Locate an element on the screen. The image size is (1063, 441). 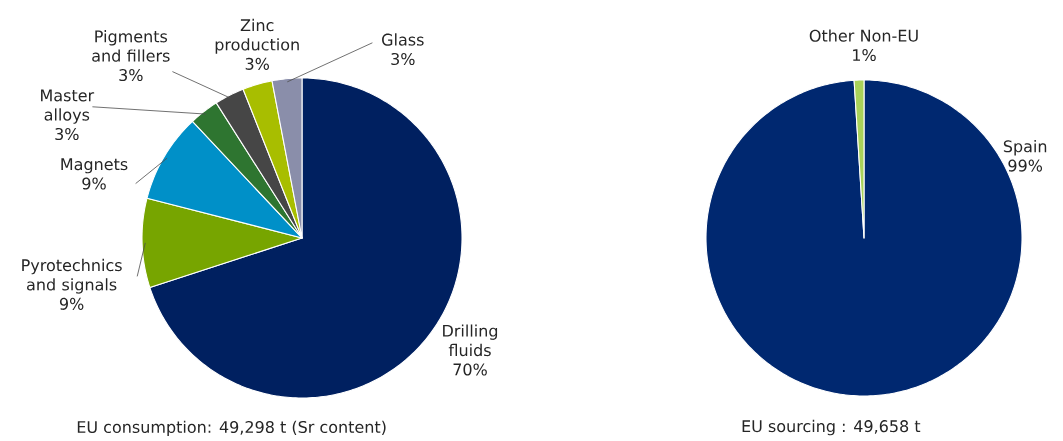
data-label: 99% is located at coordinates (1025, 165).